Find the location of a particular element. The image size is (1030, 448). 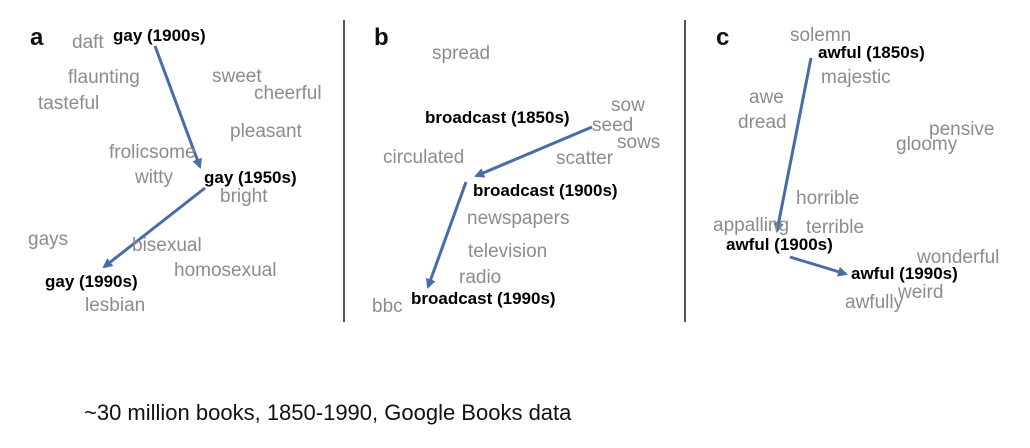

neighbor-word: weird is located at coordinates (921, 292).